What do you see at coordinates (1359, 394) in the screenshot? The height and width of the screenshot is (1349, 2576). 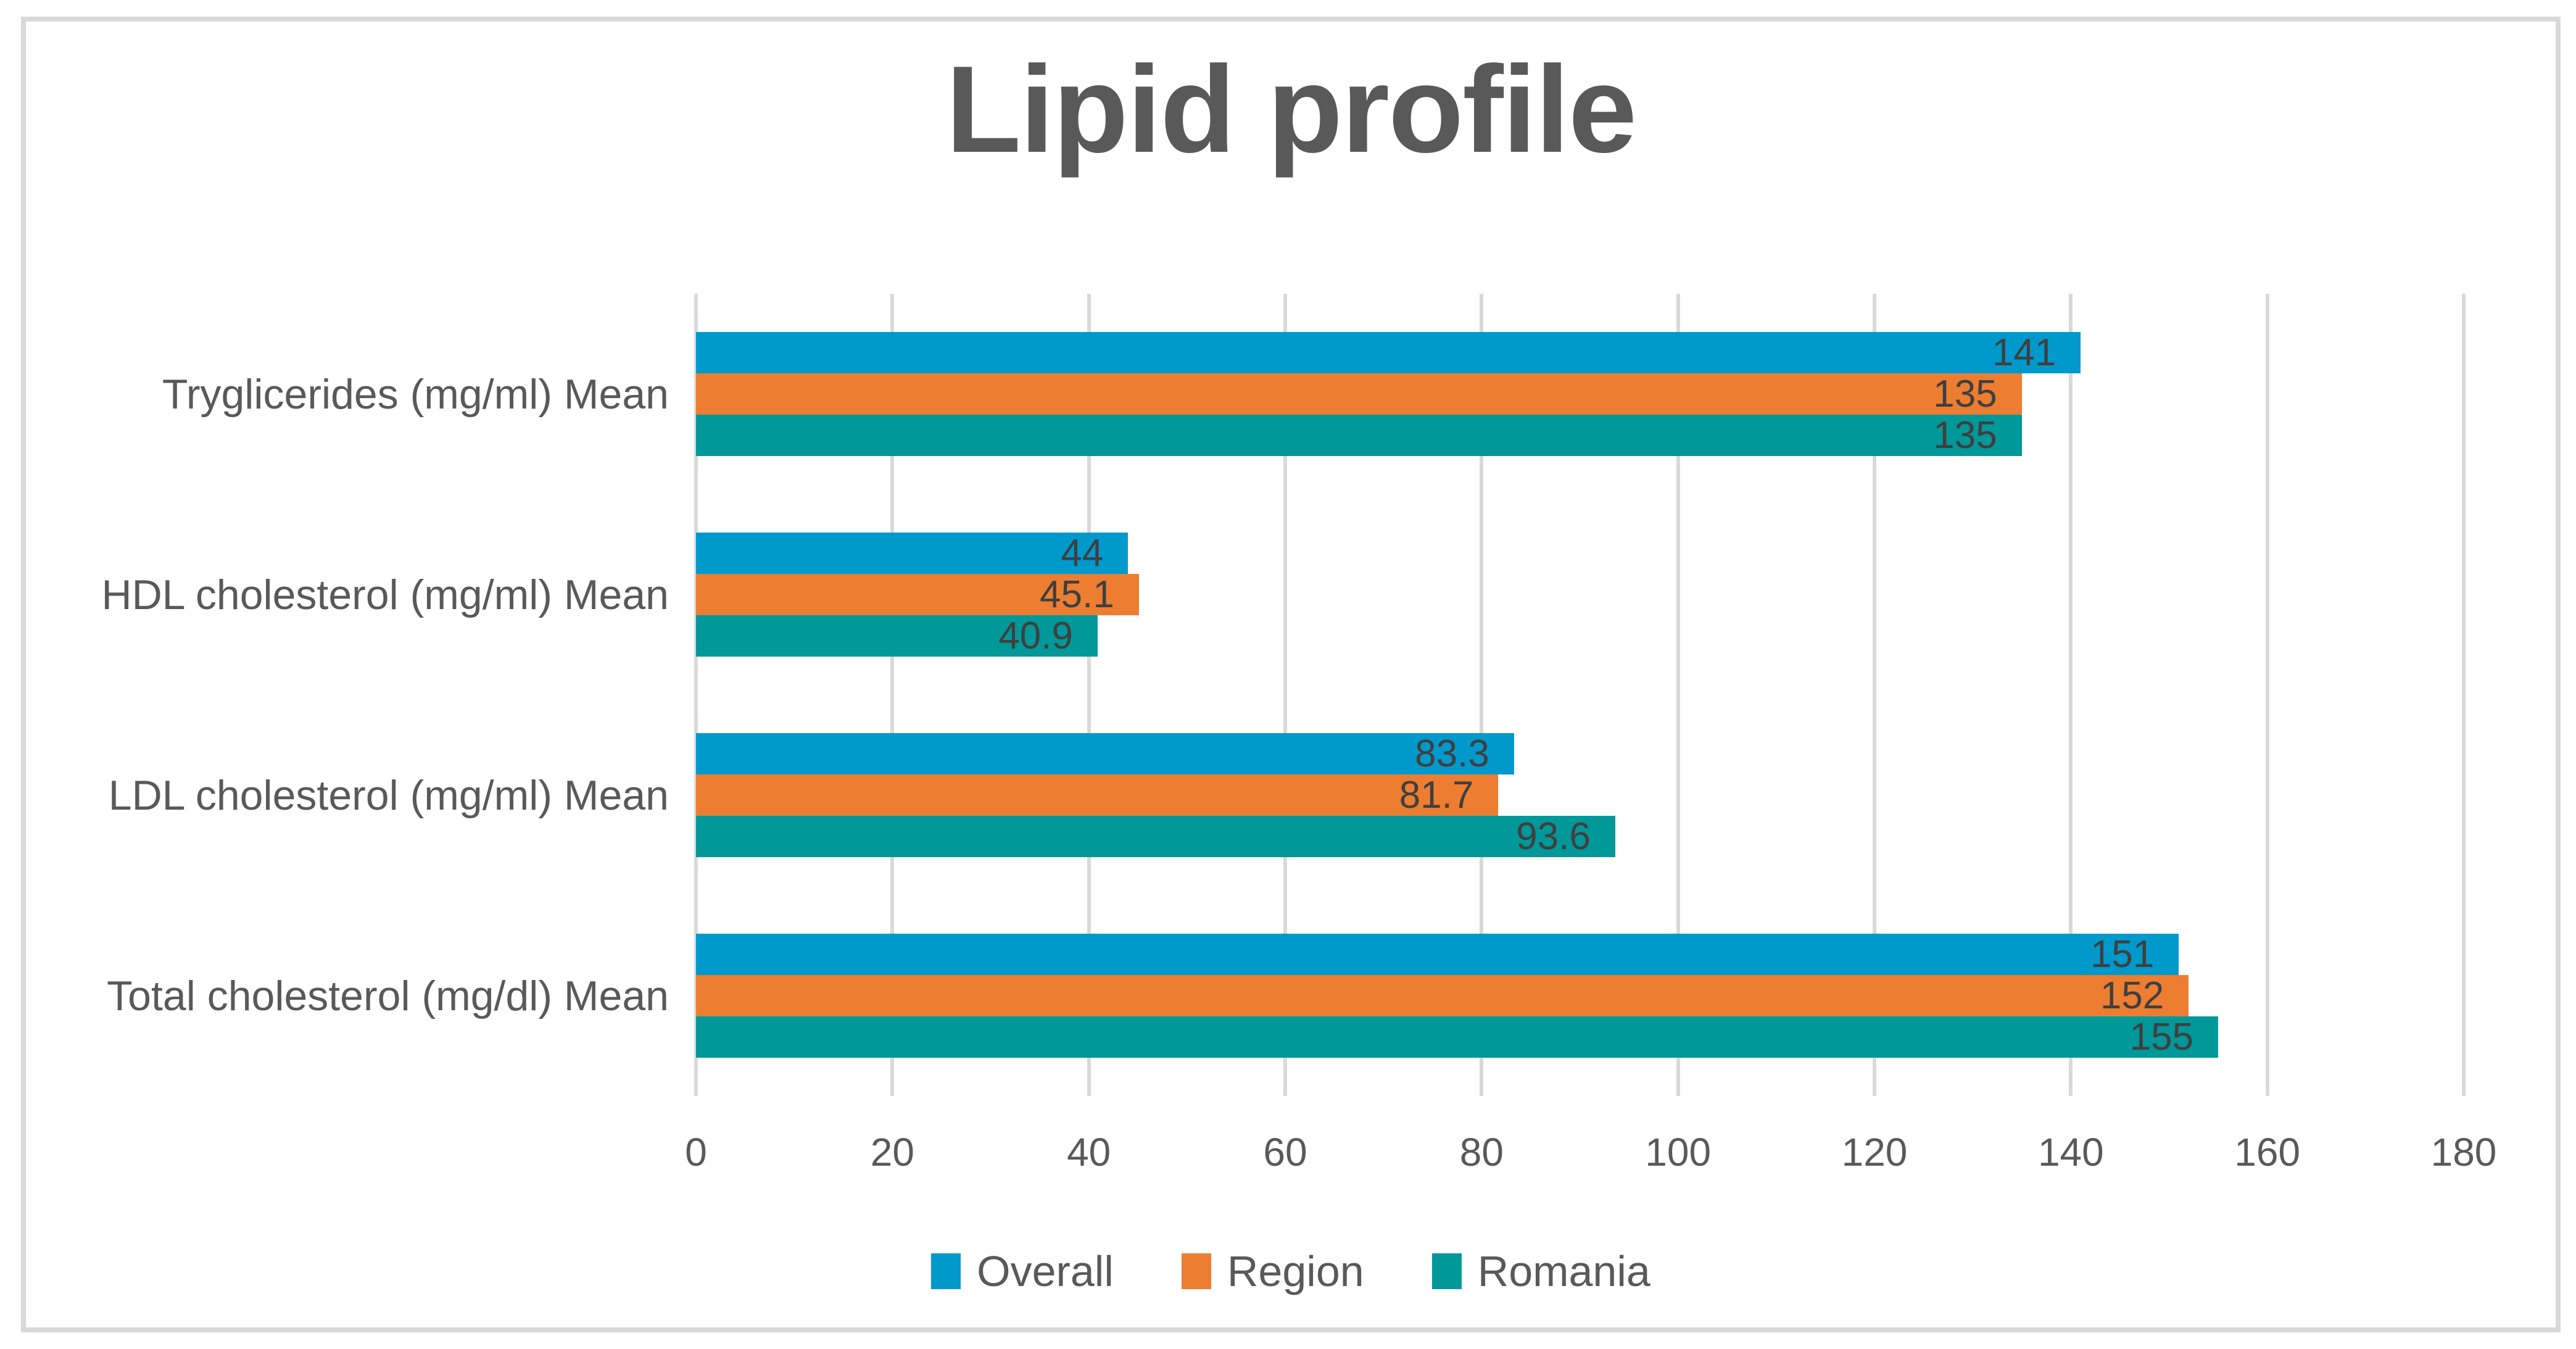 I see `bar-region: 135` at bounding box center [1359, 394].